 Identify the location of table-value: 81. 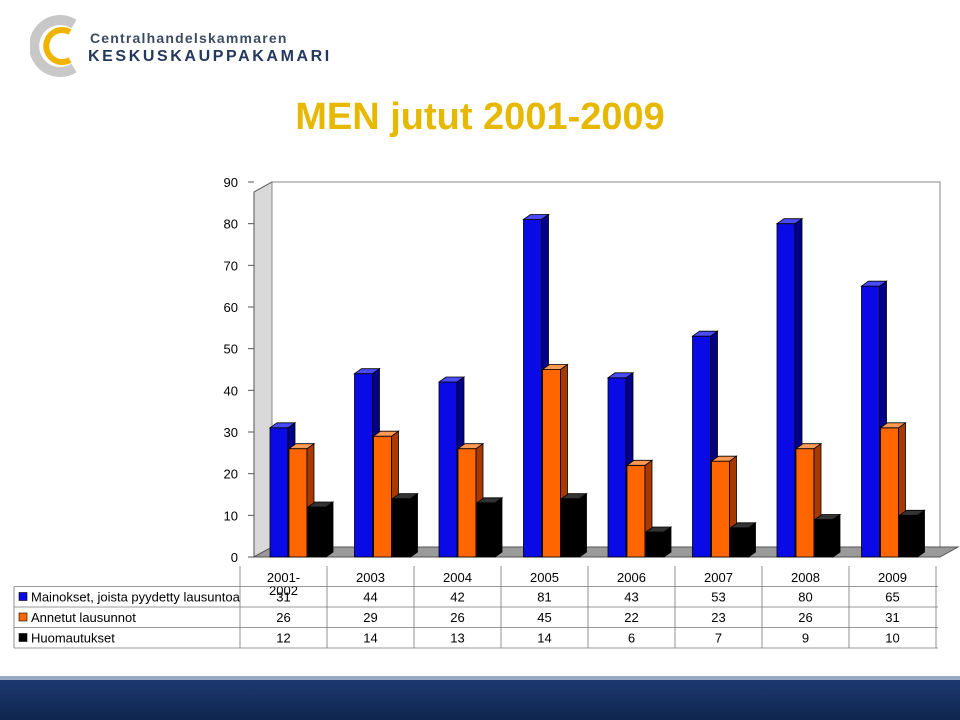
(544, 597).